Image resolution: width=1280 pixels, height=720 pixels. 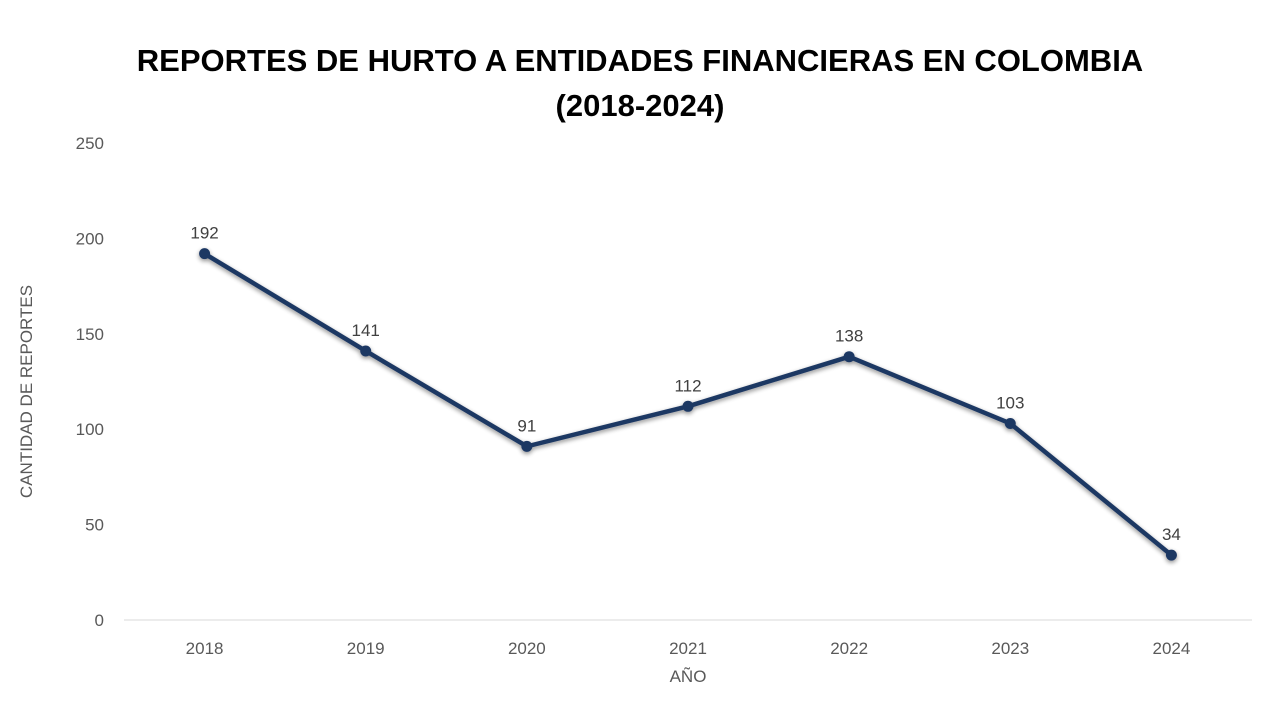 I want to click on x-tick-label: 2021, so click(x=688, y=648).